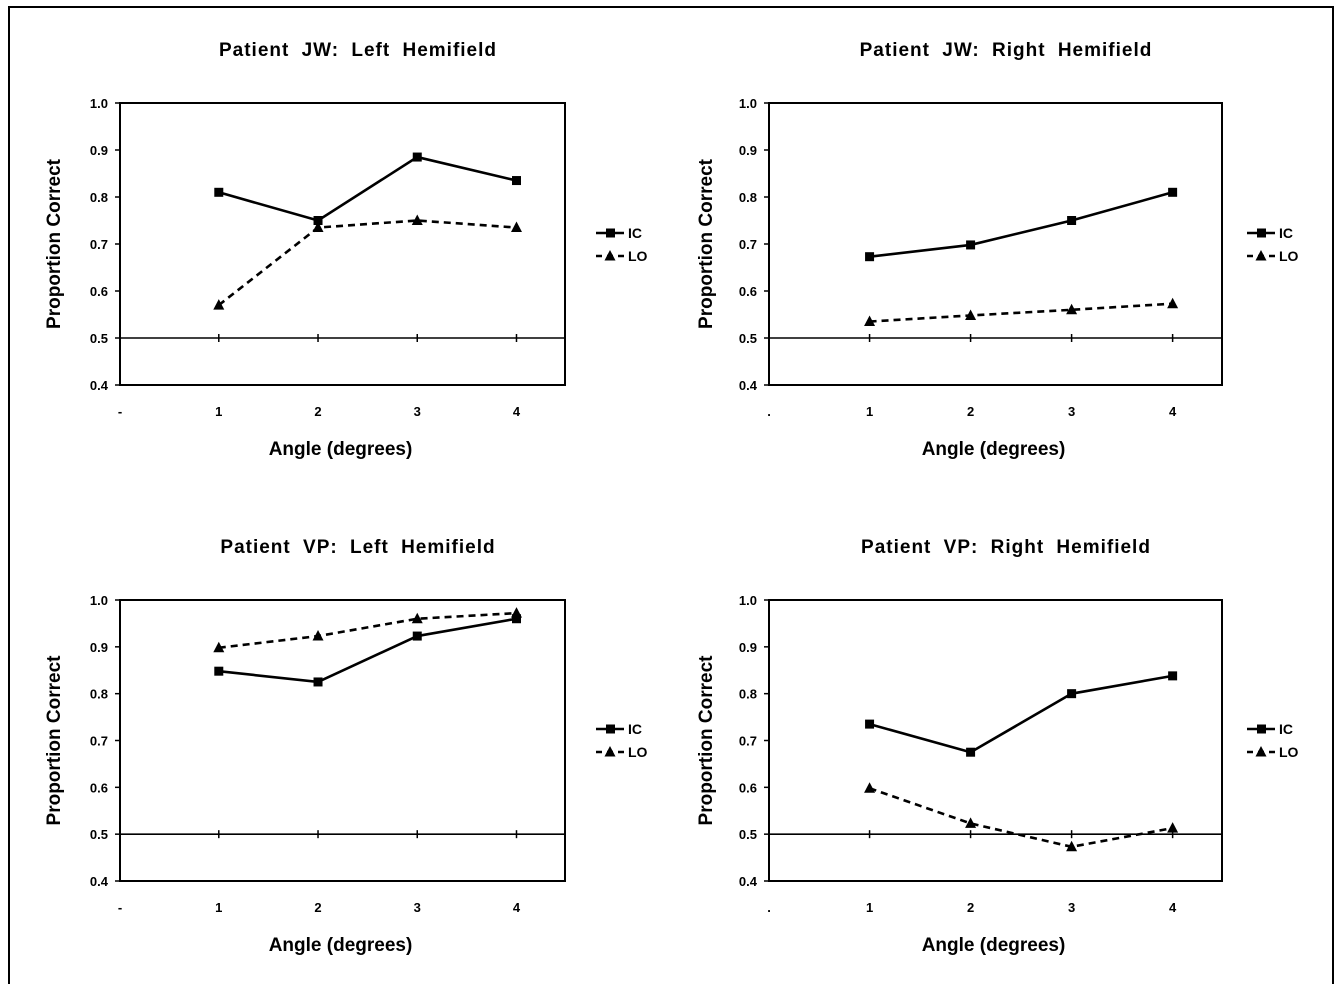  What do you see at coordinates (357, 547) in the screenshot?
I see `chart-title: Patient VP: Left Hemifield` at bounding box center [357, 547].